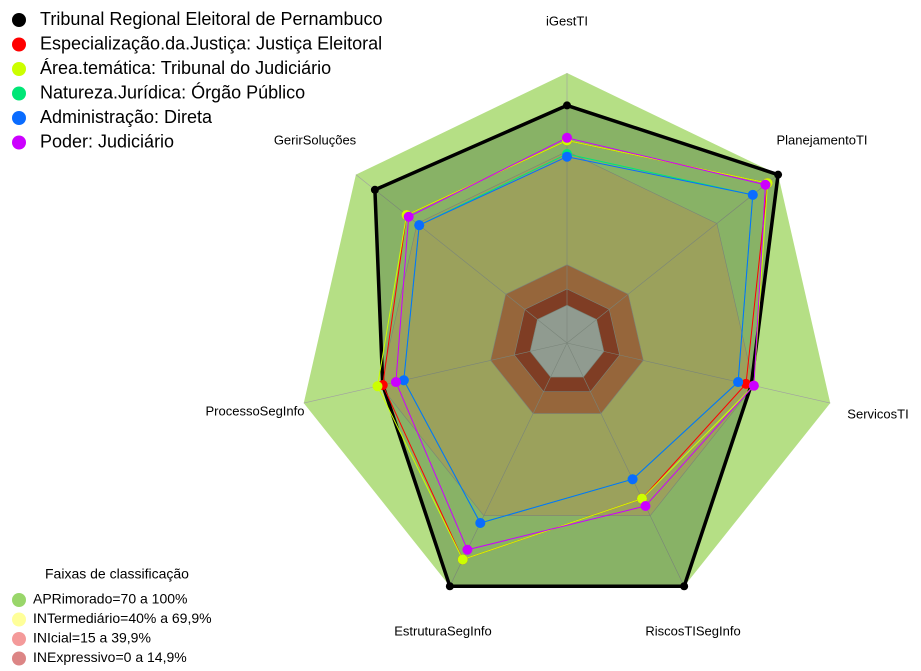 The width and height of the screenshot is (921, 671). I want to click on axis-label: PlanejamentoTI, so click(821, 139).